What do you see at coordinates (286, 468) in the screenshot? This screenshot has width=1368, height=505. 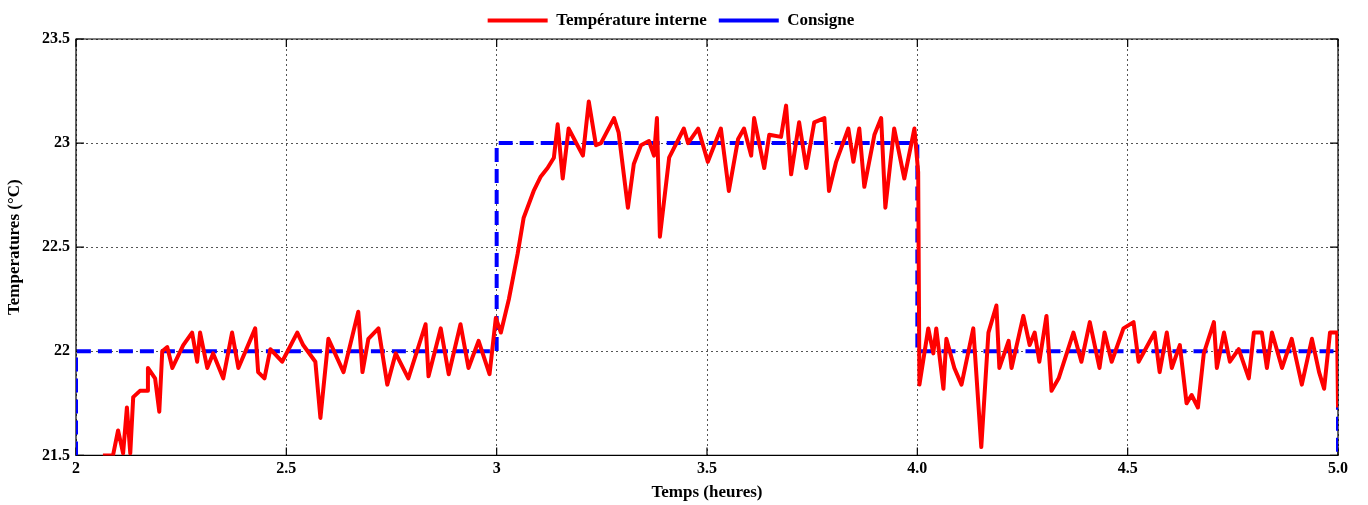 I see `x-tick-label: 2.5` at bounding box center [286, 468].